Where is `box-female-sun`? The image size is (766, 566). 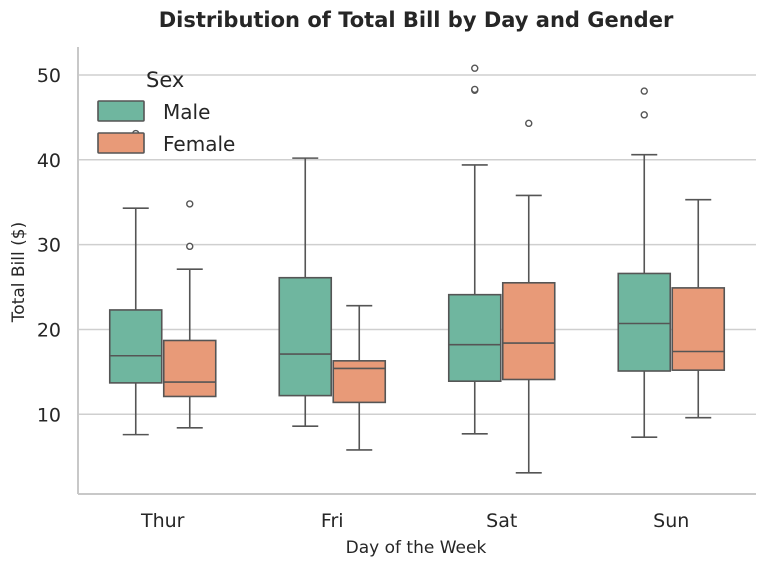
box-female-sun is located at coordinates (698, 308).